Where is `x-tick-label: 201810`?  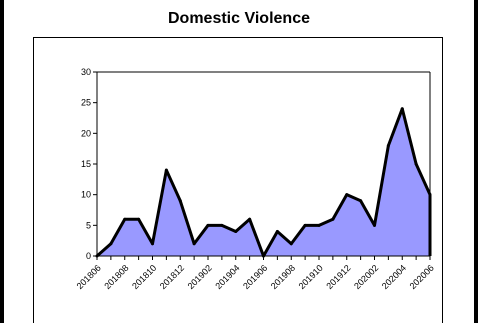
x-tick-label: 201810 is located at coordinates (144, 277).